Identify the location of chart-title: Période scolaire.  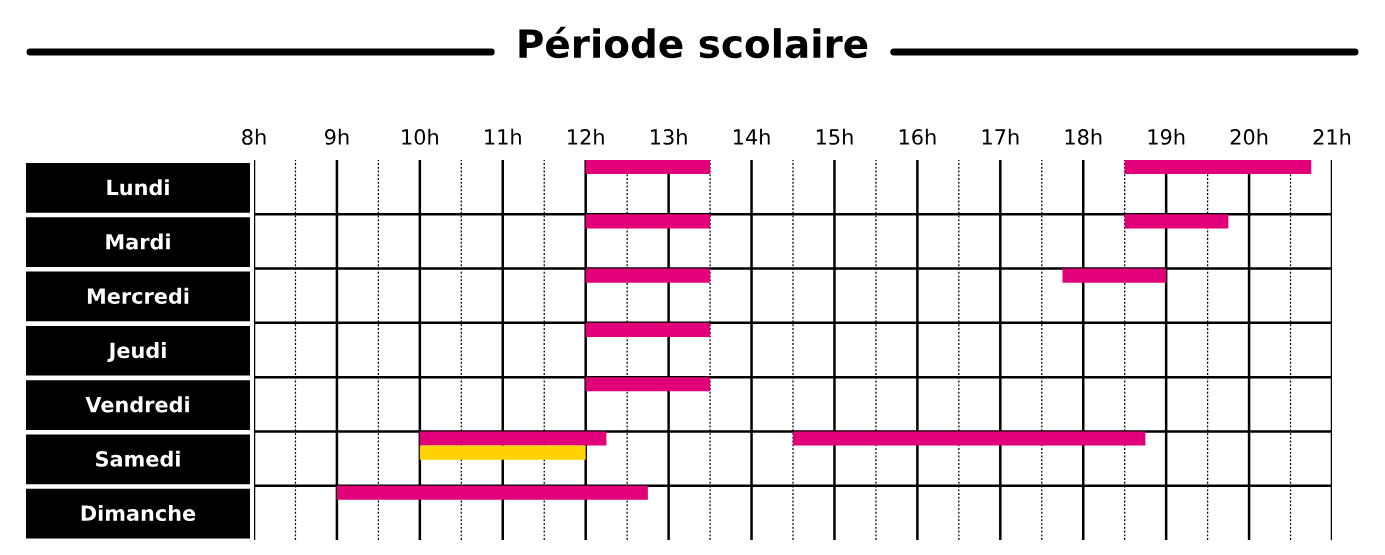
(693, 42).